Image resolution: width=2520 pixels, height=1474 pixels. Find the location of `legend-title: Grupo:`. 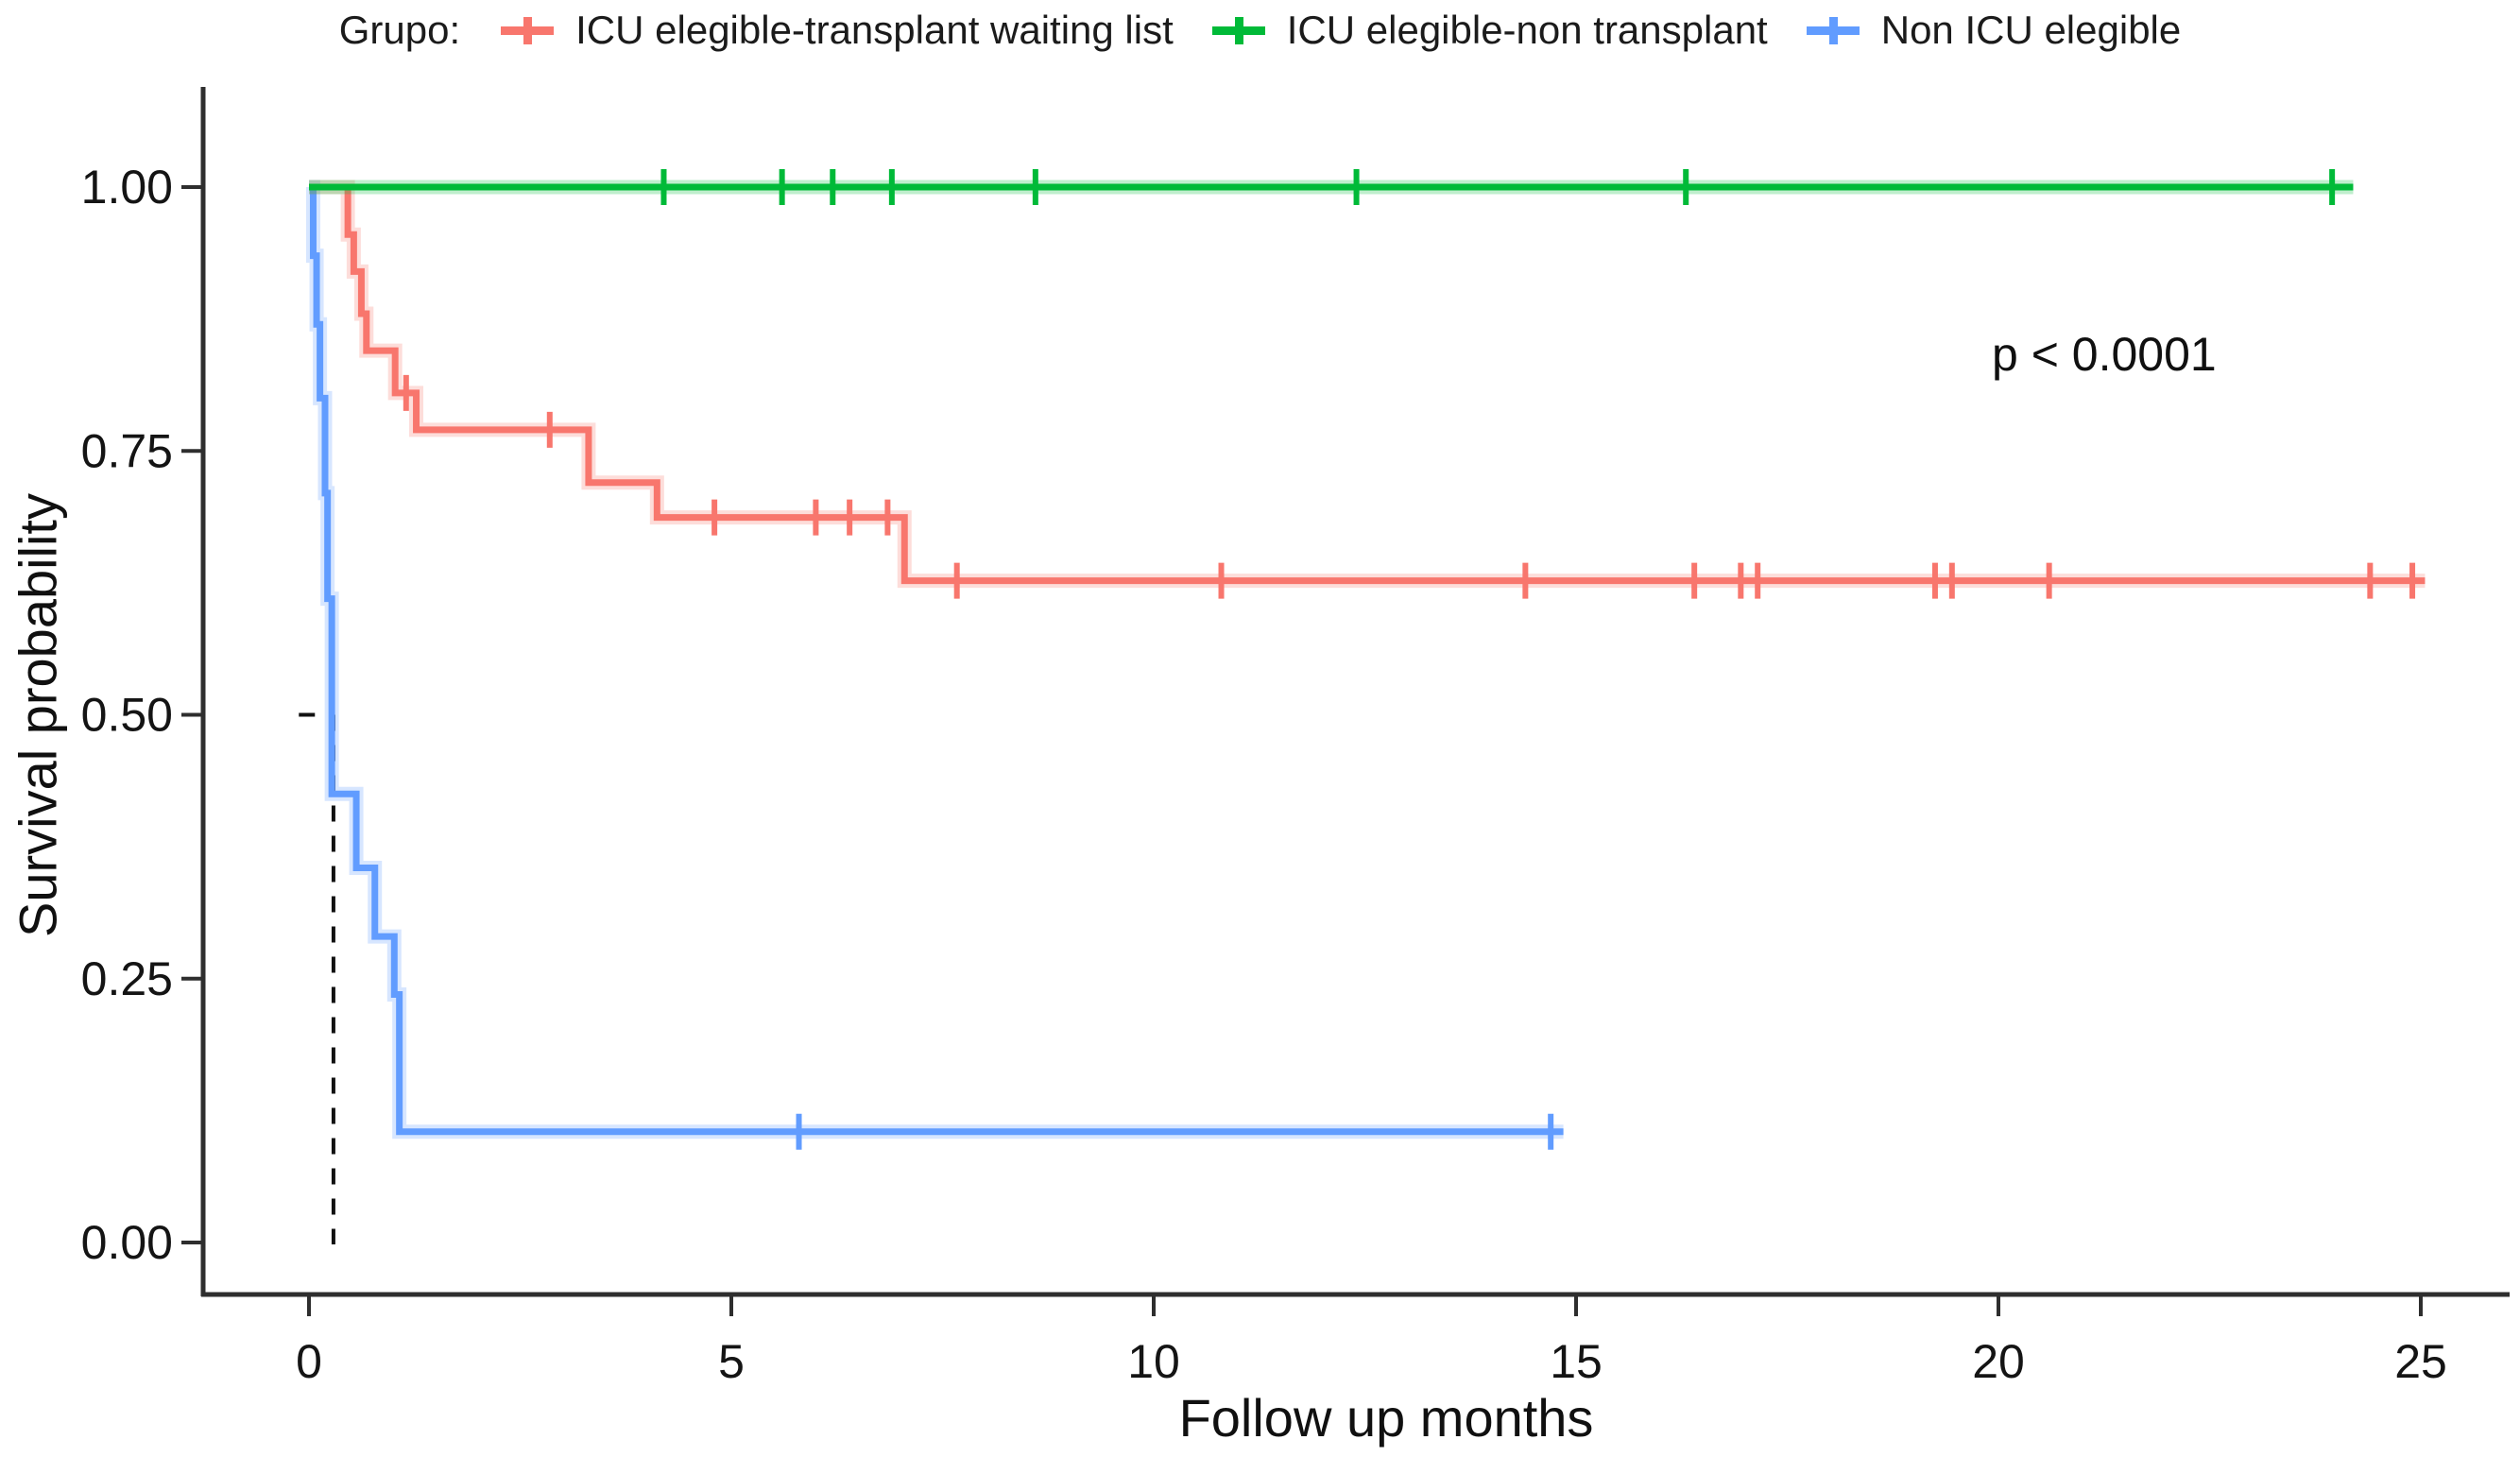

legend-title: Grupo: is located at coordinates (399, 30).